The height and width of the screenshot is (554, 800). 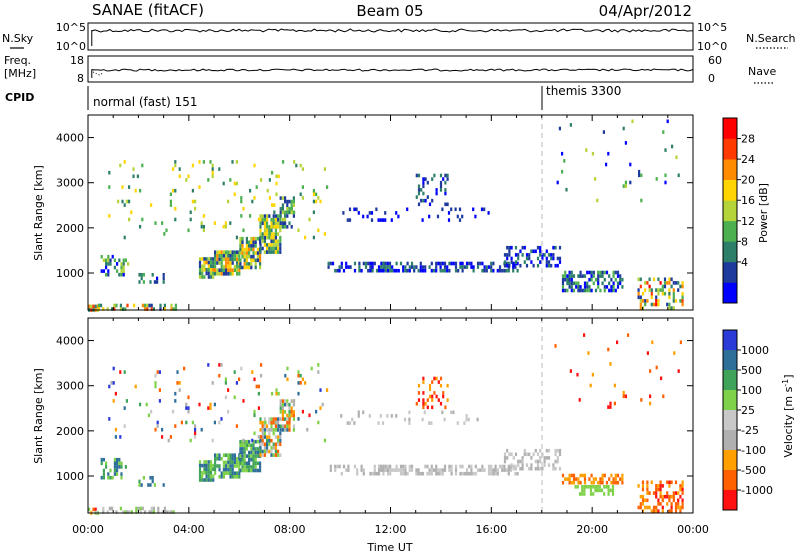 I want to click on colorbar-tick-label: -1000, so click(x=757, y=490).